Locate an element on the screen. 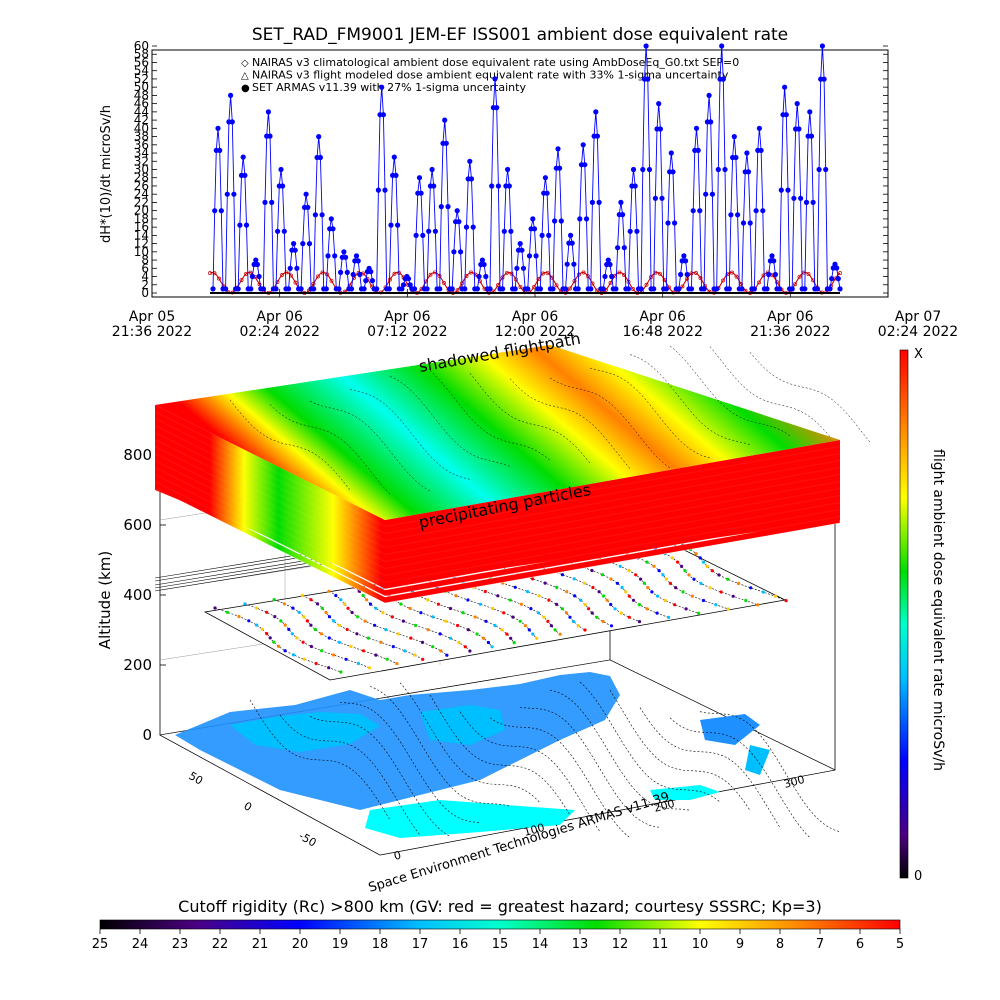  x-tick-time: 21:36 2022 is located at coordinates (790, 332).